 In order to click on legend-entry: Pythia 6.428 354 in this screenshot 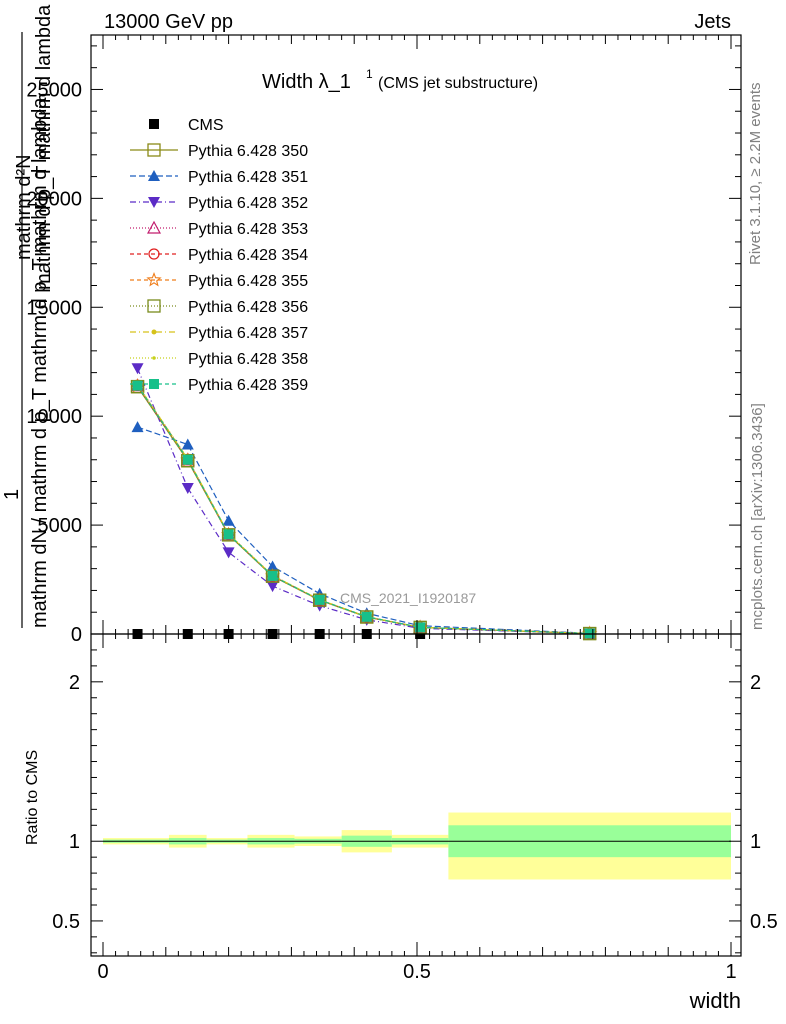, I will do `click(219, 255)`.